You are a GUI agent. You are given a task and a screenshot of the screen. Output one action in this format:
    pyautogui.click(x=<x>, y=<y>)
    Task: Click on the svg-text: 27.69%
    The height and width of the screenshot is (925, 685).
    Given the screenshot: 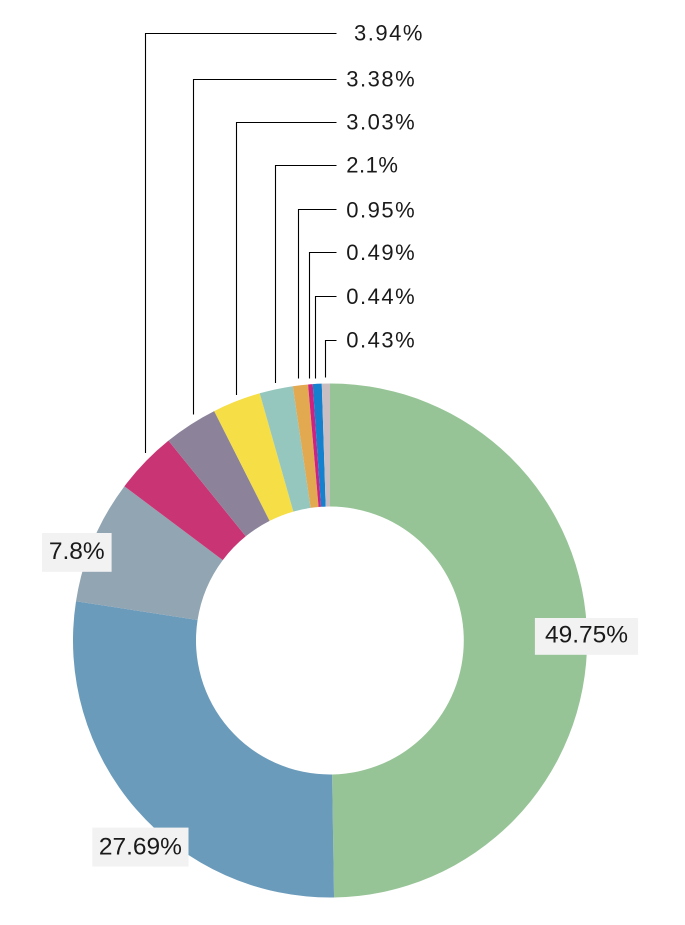 What is the action you would take?
    pyautogui.click(x=140, y=847)
    